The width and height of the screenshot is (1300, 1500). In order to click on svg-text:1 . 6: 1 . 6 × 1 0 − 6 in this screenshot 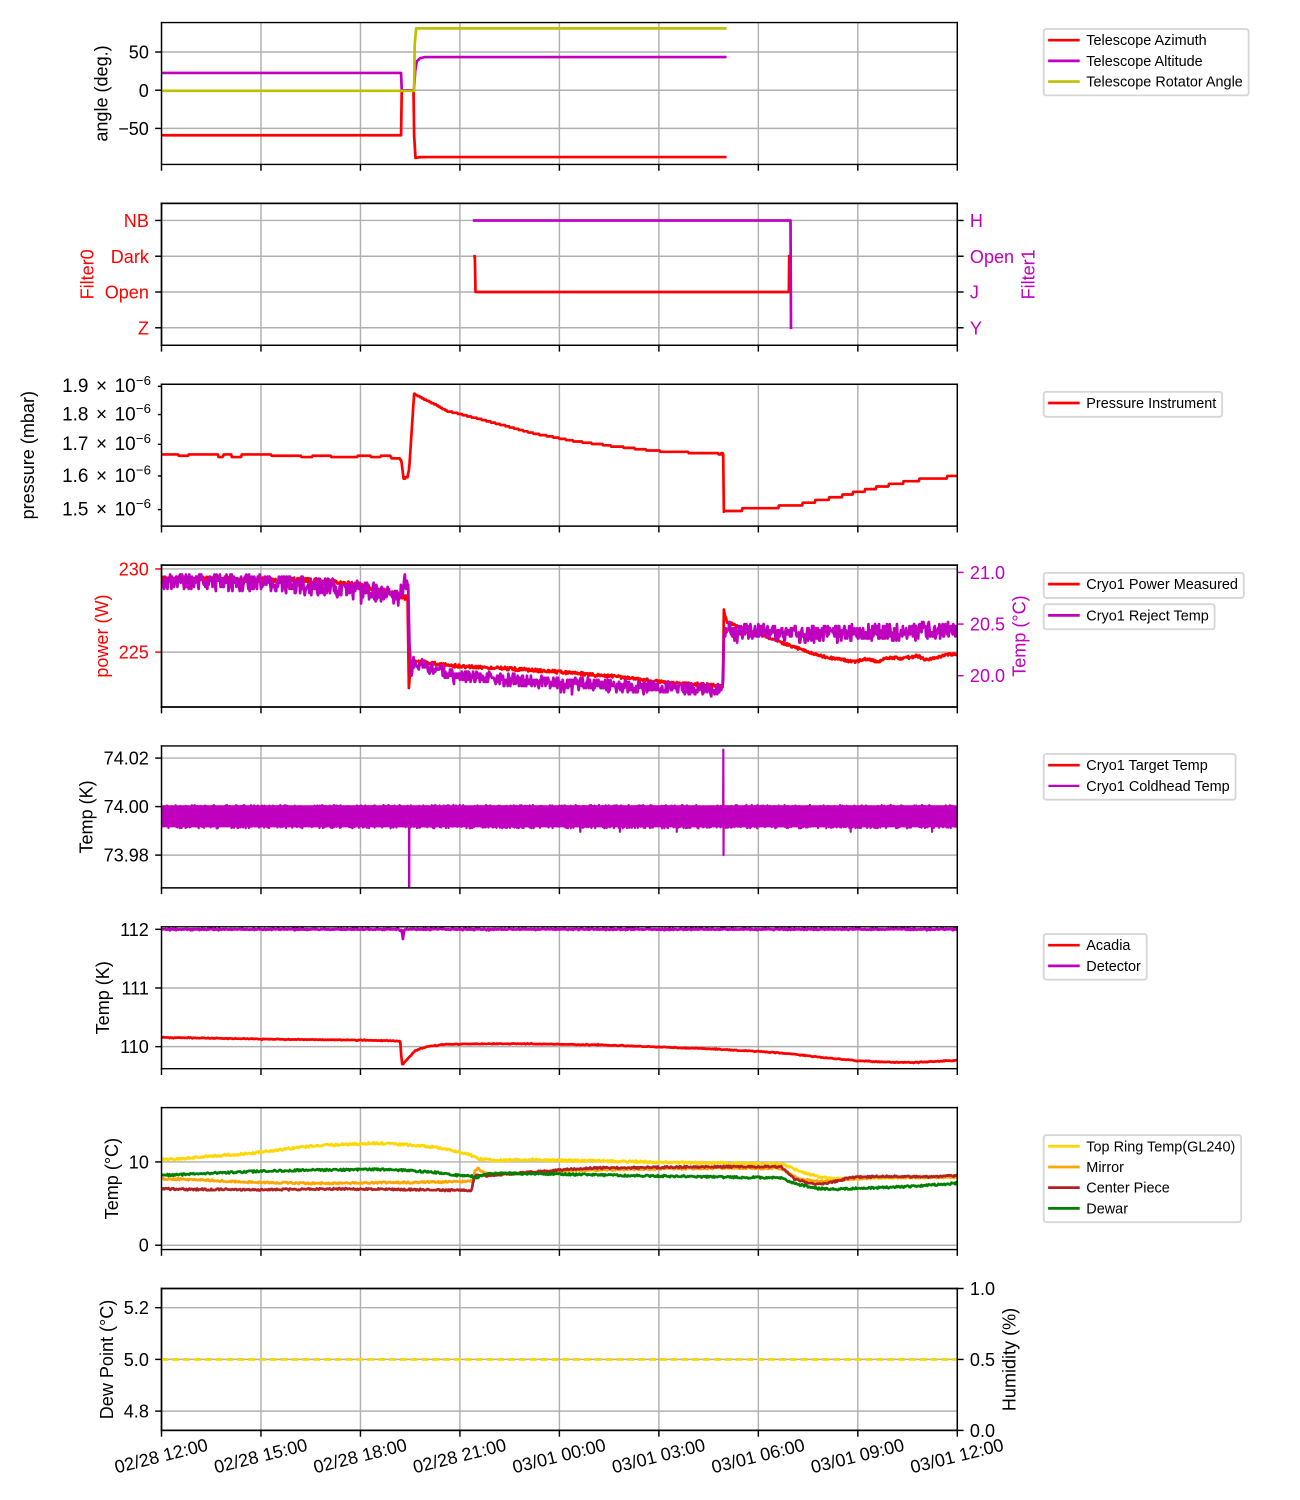, I will do `click(107, 468)`.